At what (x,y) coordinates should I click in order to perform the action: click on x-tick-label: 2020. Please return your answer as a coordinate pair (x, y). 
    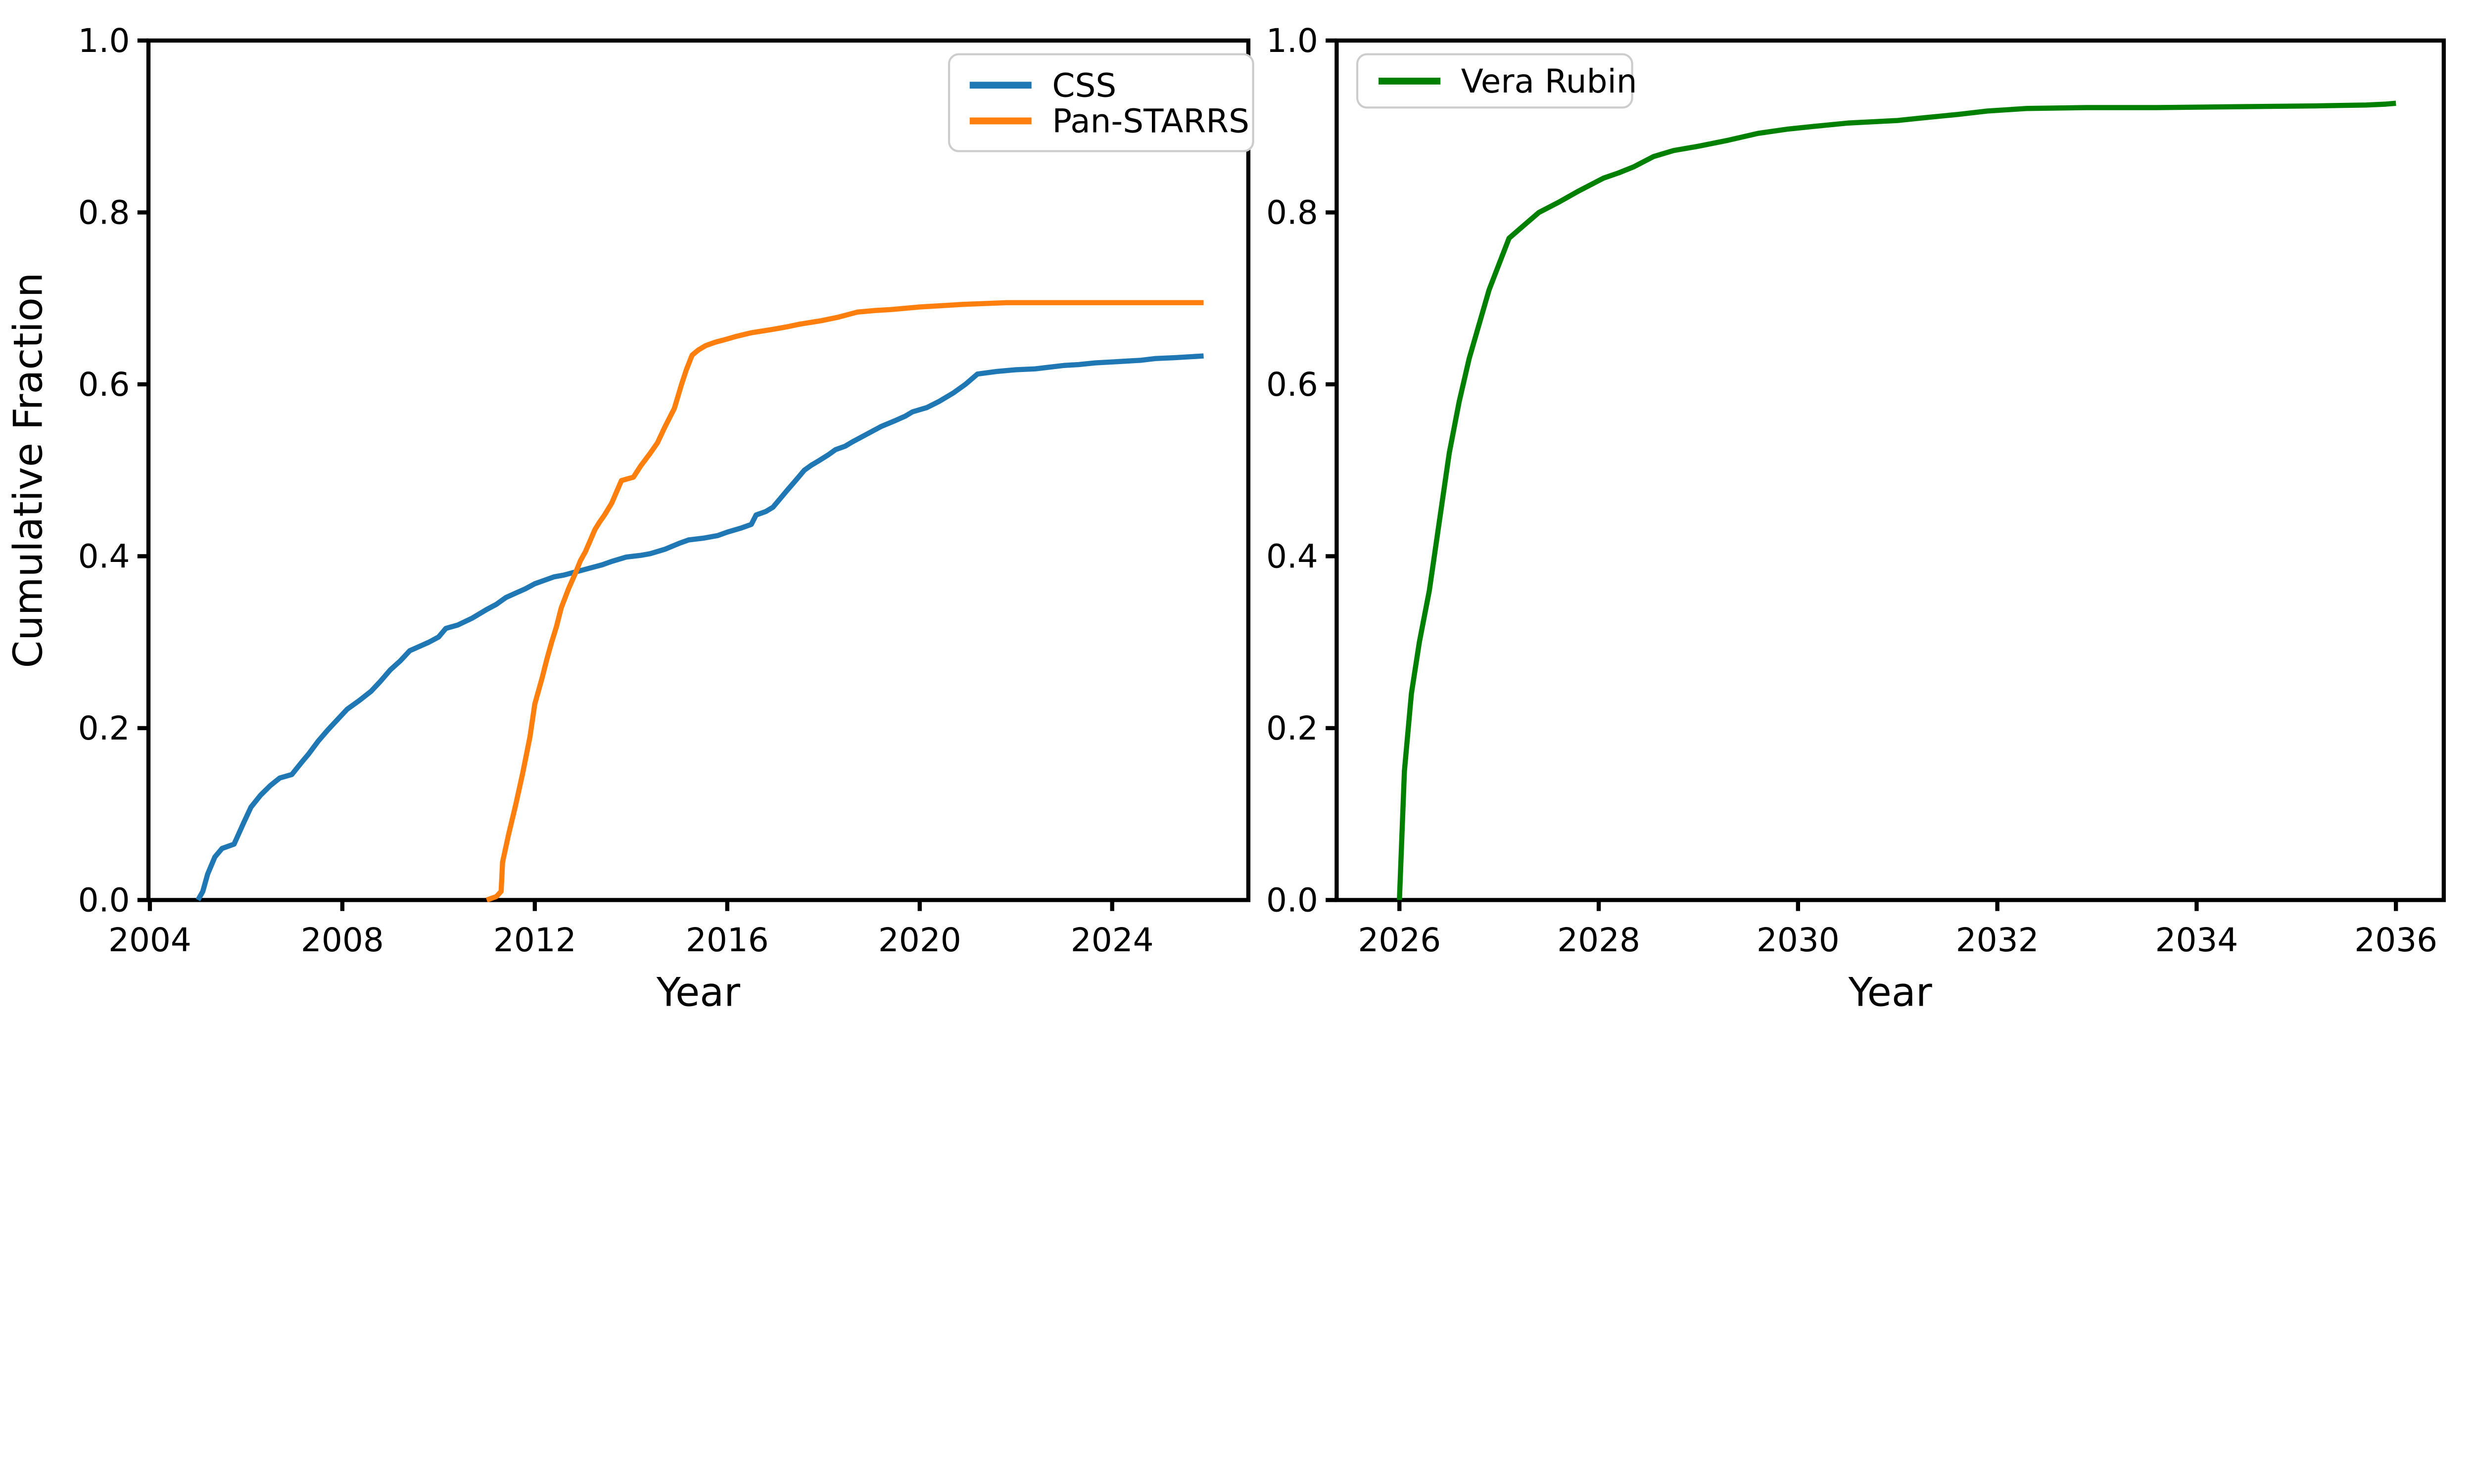
    Looking at the image, I should click on (919, 940).